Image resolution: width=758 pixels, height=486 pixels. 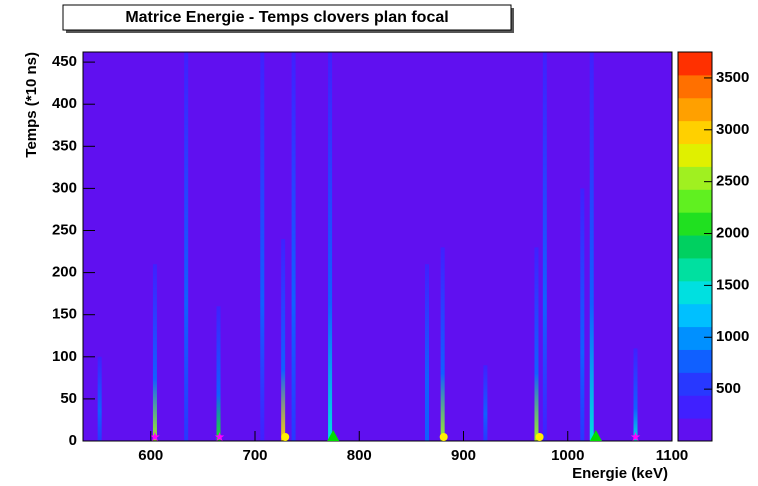 I want to click on colorbar-tick-label: 500, so click(x=728, y=388).